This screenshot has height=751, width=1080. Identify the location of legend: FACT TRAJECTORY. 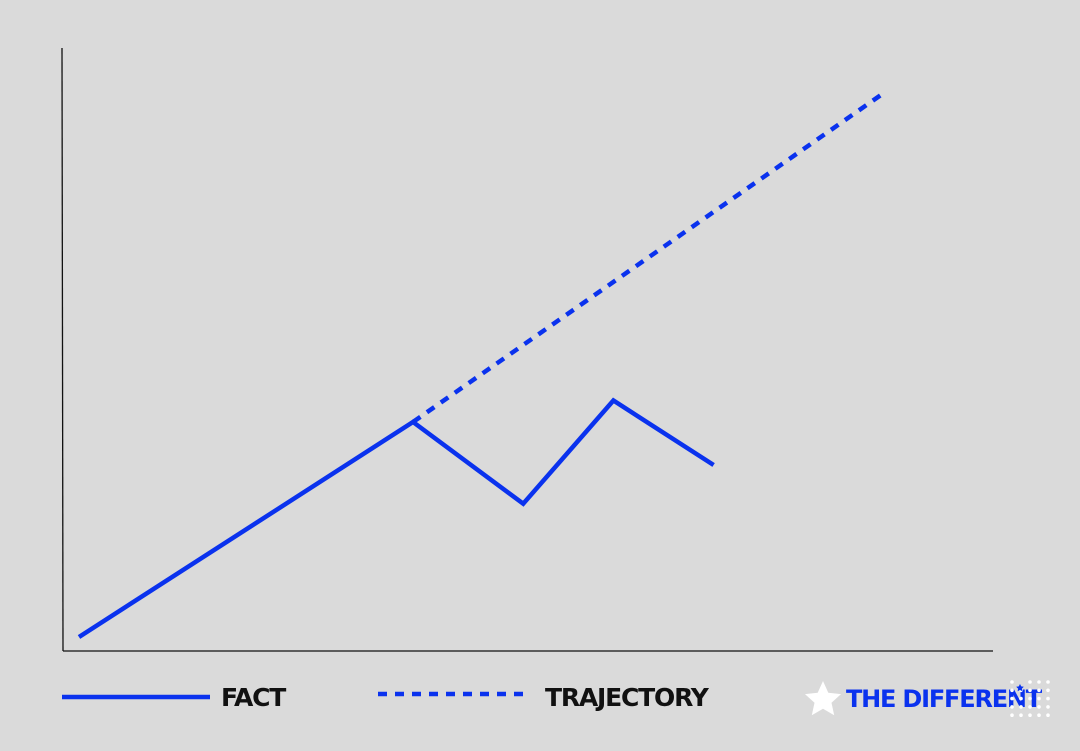
(386, 697).